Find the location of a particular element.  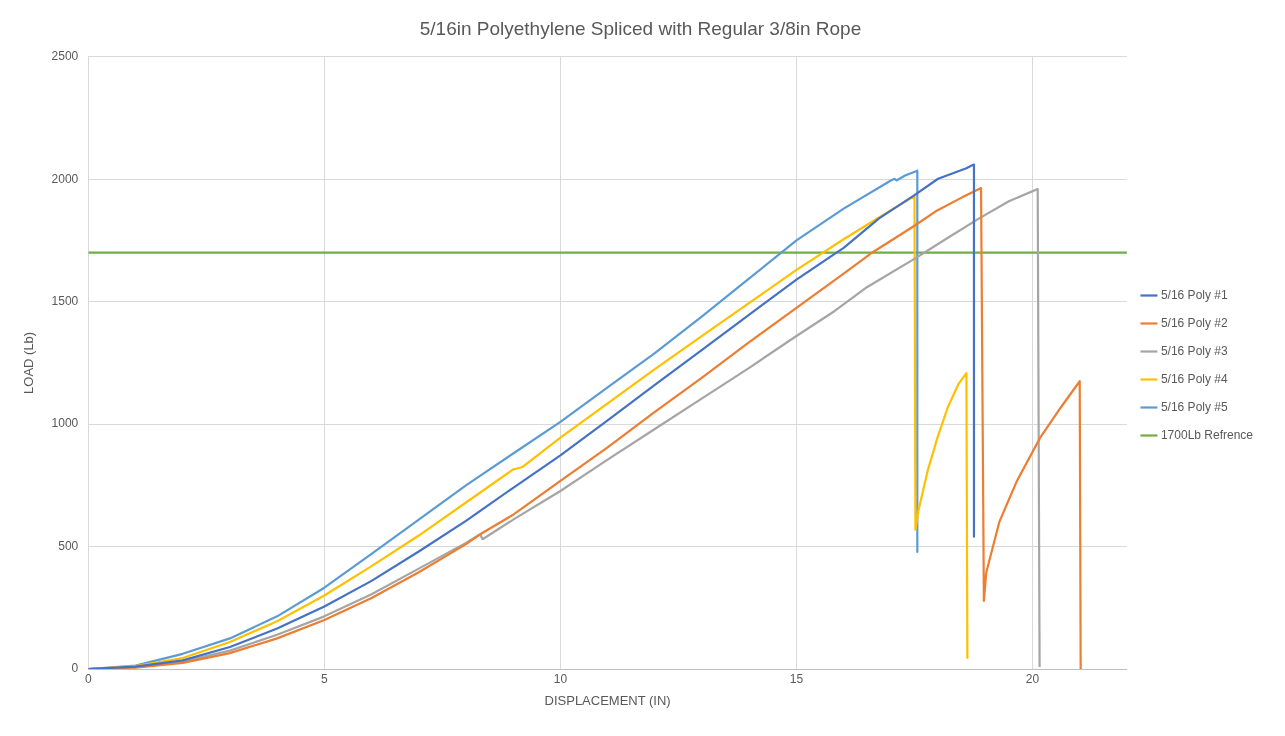

x-tick-label: 15 is located at coordinates (796, 678).